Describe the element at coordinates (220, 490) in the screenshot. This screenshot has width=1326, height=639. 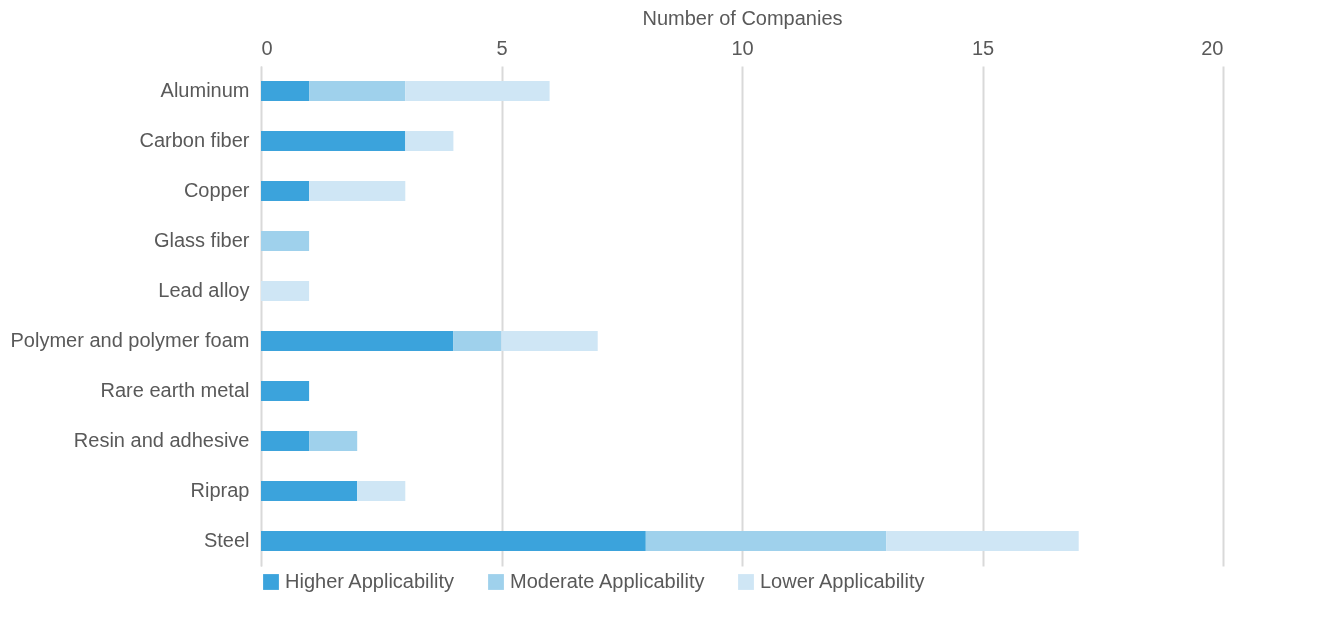
I see `y-tick-label: Riprap` at that location.